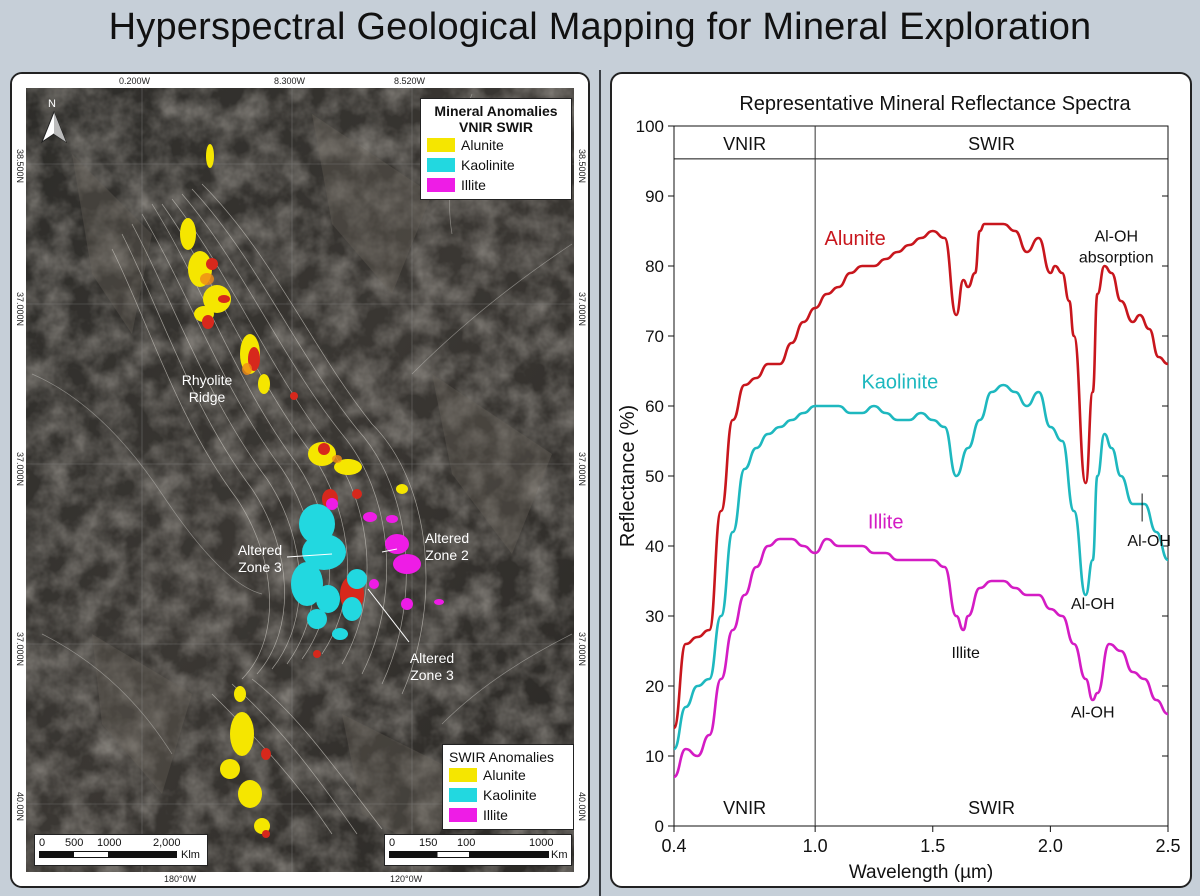 Image resolution: width=1200 pixels, height=896 pixels. I want to click on x-tick-label: 0.4, so click(673, 846).